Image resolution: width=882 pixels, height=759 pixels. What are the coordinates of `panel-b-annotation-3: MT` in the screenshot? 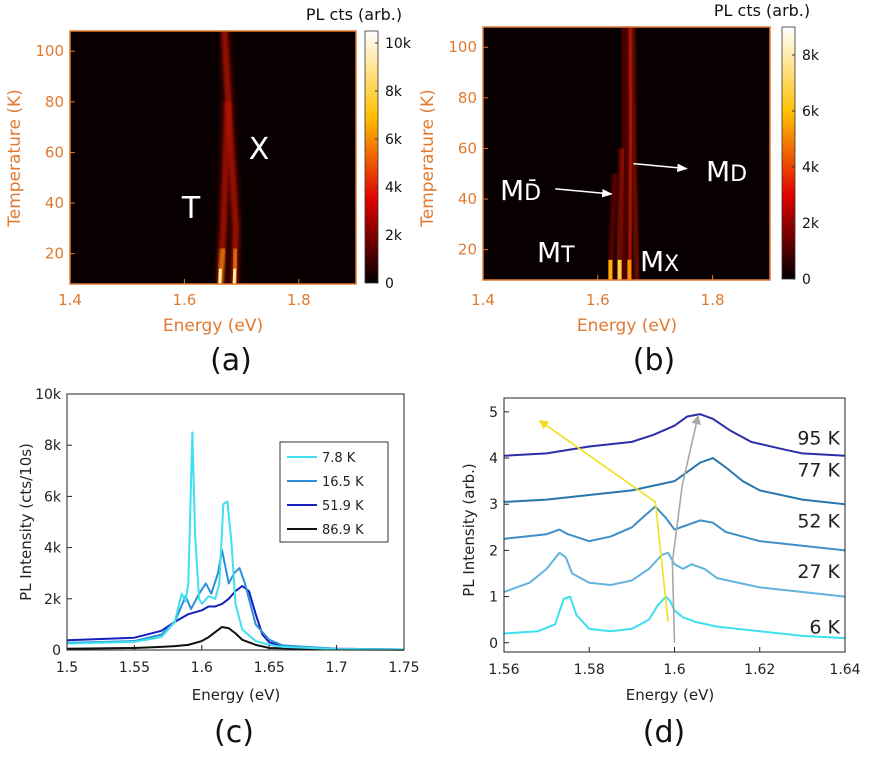 It's located at (556, 252).